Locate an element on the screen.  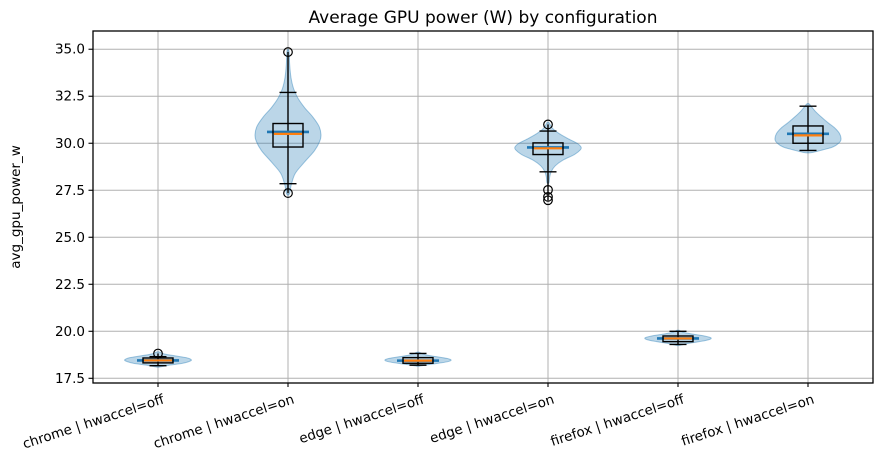
y-axis-label: avg_gpu_power_w is located at coordinates (16, 207).